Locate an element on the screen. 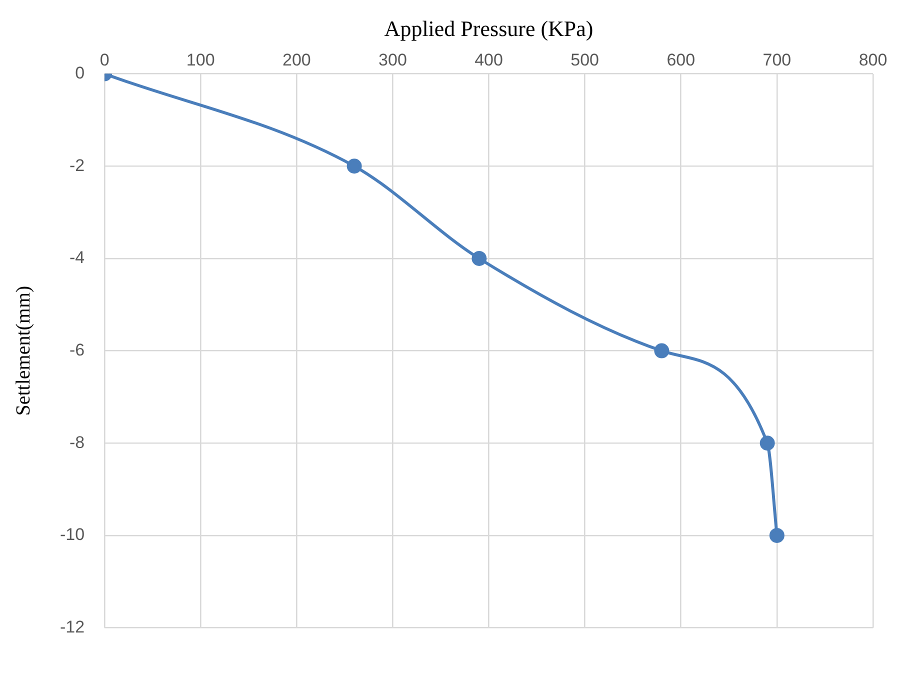 The height and width of the screenshot is (673, 910). y-tick-label: -6 is located at coordinates (77, 350).